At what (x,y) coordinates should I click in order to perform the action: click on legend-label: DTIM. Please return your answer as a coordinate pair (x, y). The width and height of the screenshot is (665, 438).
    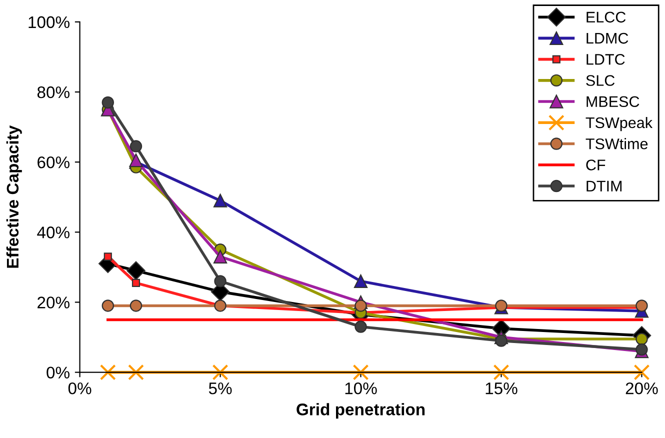
    Looking at the image, I should click on (604, 186).